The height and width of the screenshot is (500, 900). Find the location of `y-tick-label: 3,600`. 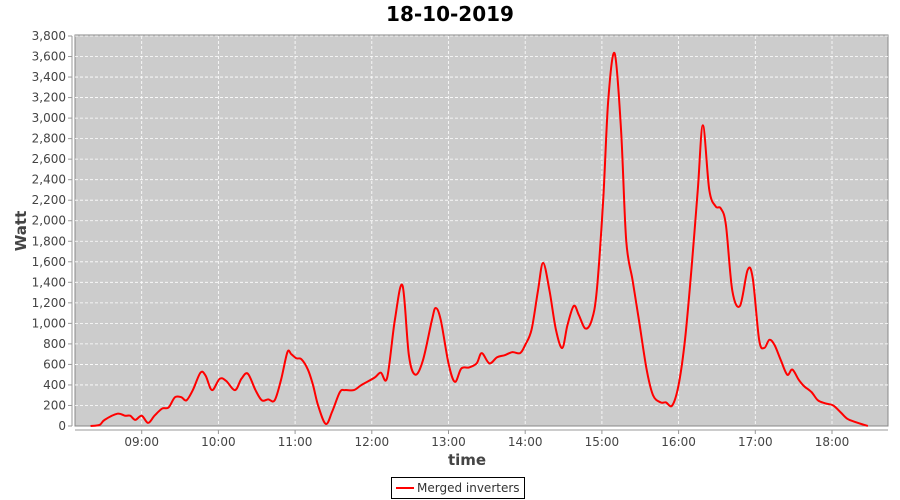

y-tick-label: 3,600 is located at coordinates (49, 57).